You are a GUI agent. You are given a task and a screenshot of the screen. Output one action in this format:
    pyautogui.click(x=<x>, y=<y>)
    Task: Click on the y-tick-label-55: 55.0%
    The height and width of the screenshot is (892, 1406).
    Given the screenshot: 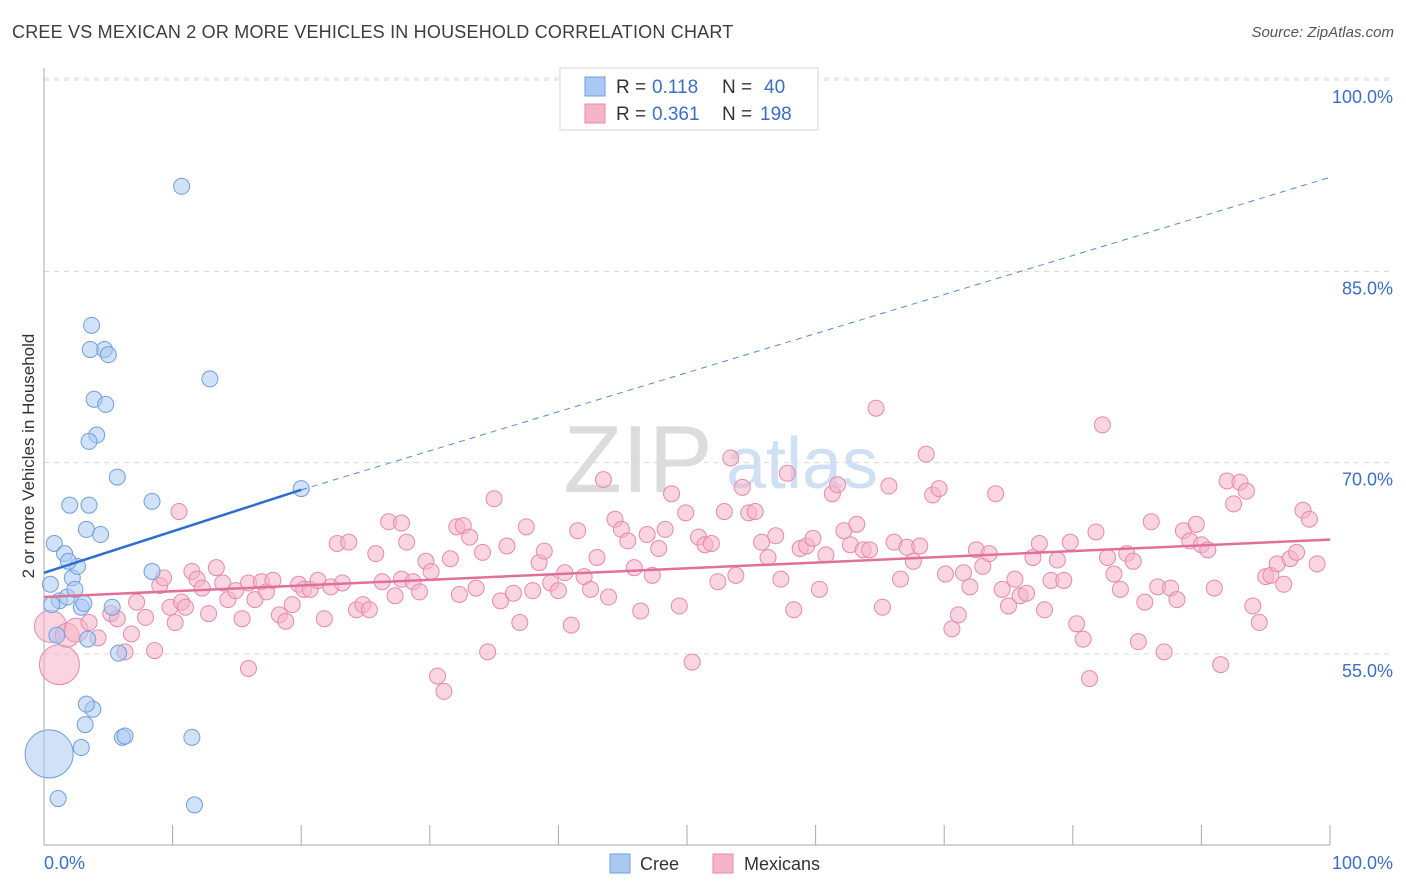 What is the action you would take?
    pyautogui.click(x=1367, y=671)
    